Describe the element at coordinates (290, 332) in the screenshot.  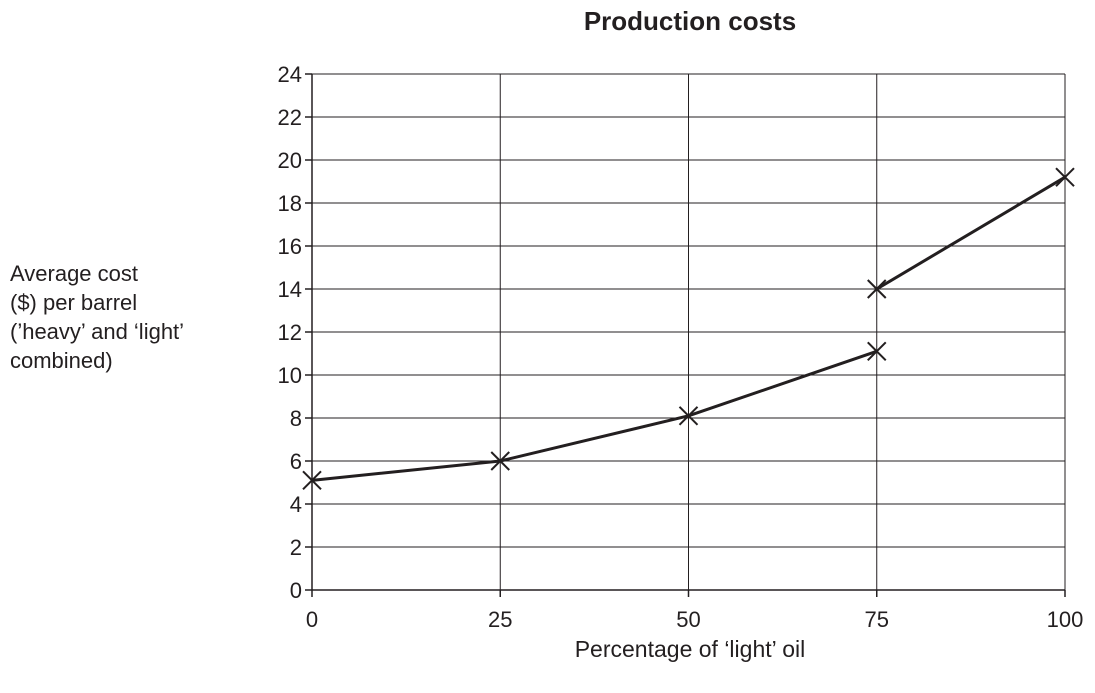
I see `y-tick-label: 12` at that location.